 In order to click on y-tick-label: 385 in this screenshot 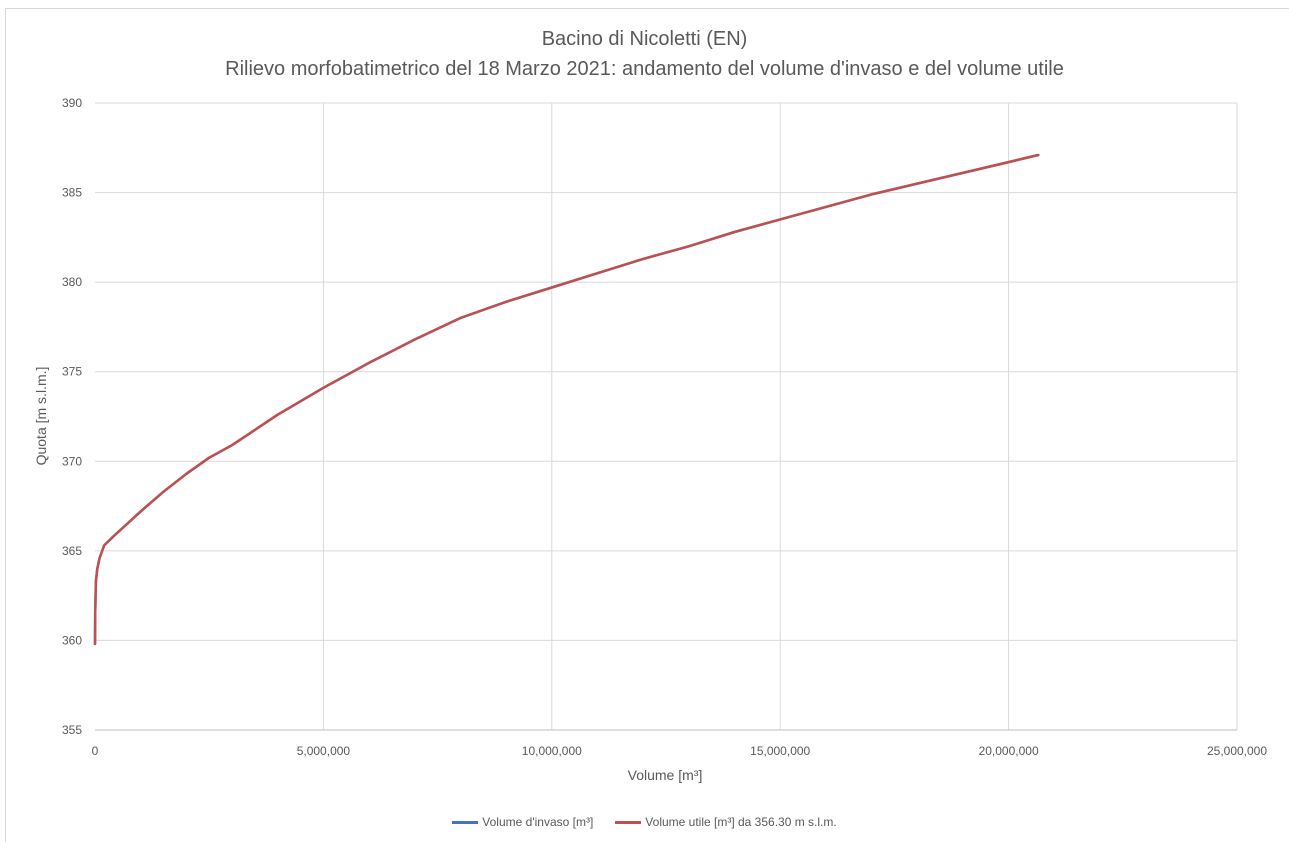, I will do `click(72, 193)`.